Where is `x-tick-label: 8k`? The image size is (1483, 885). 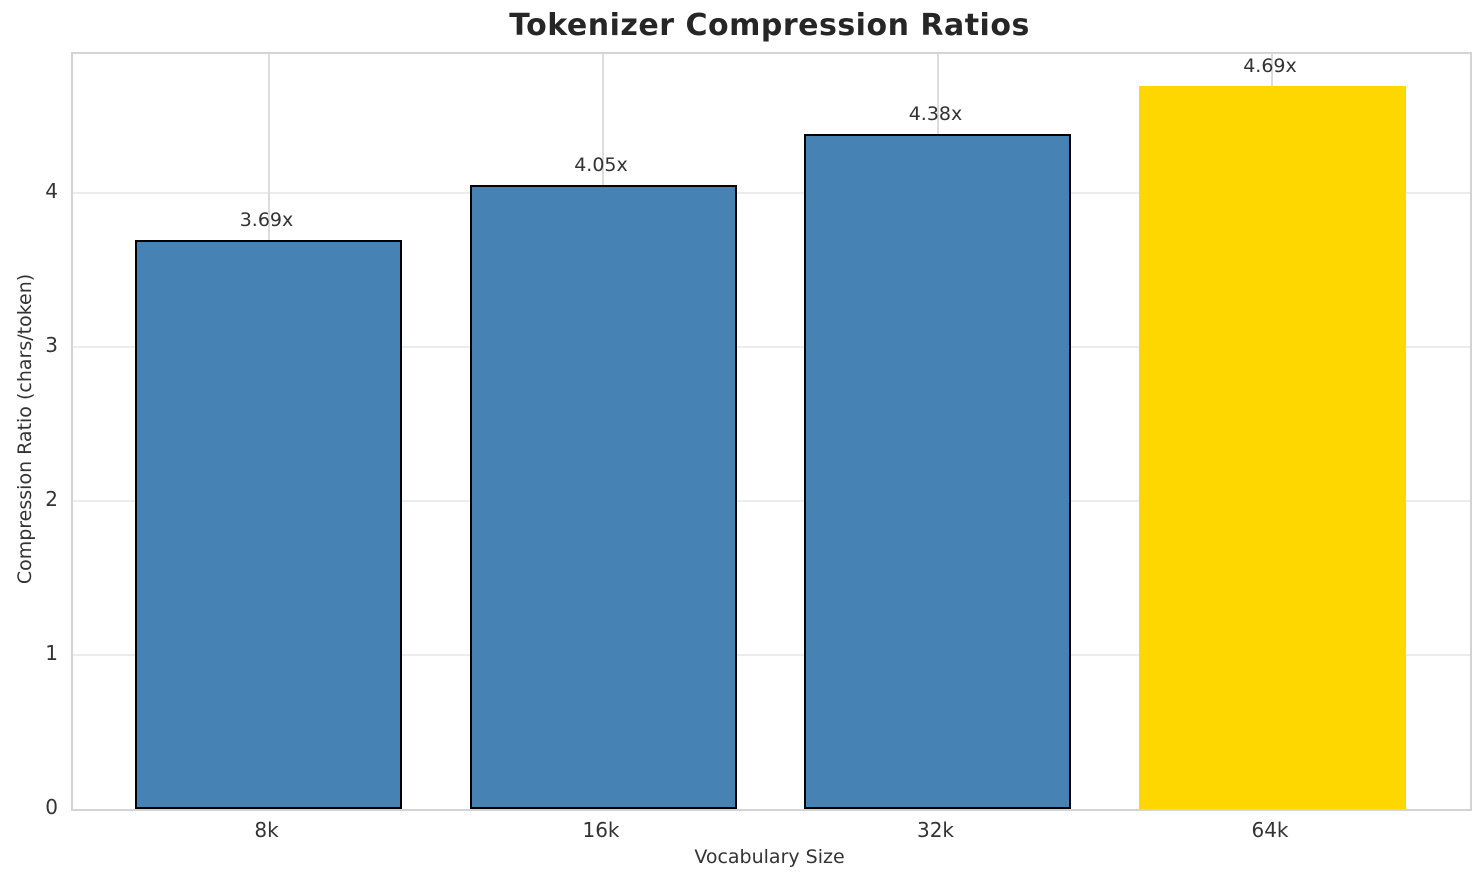
x-tick-label: 8k is located at coordinates (266, 830).